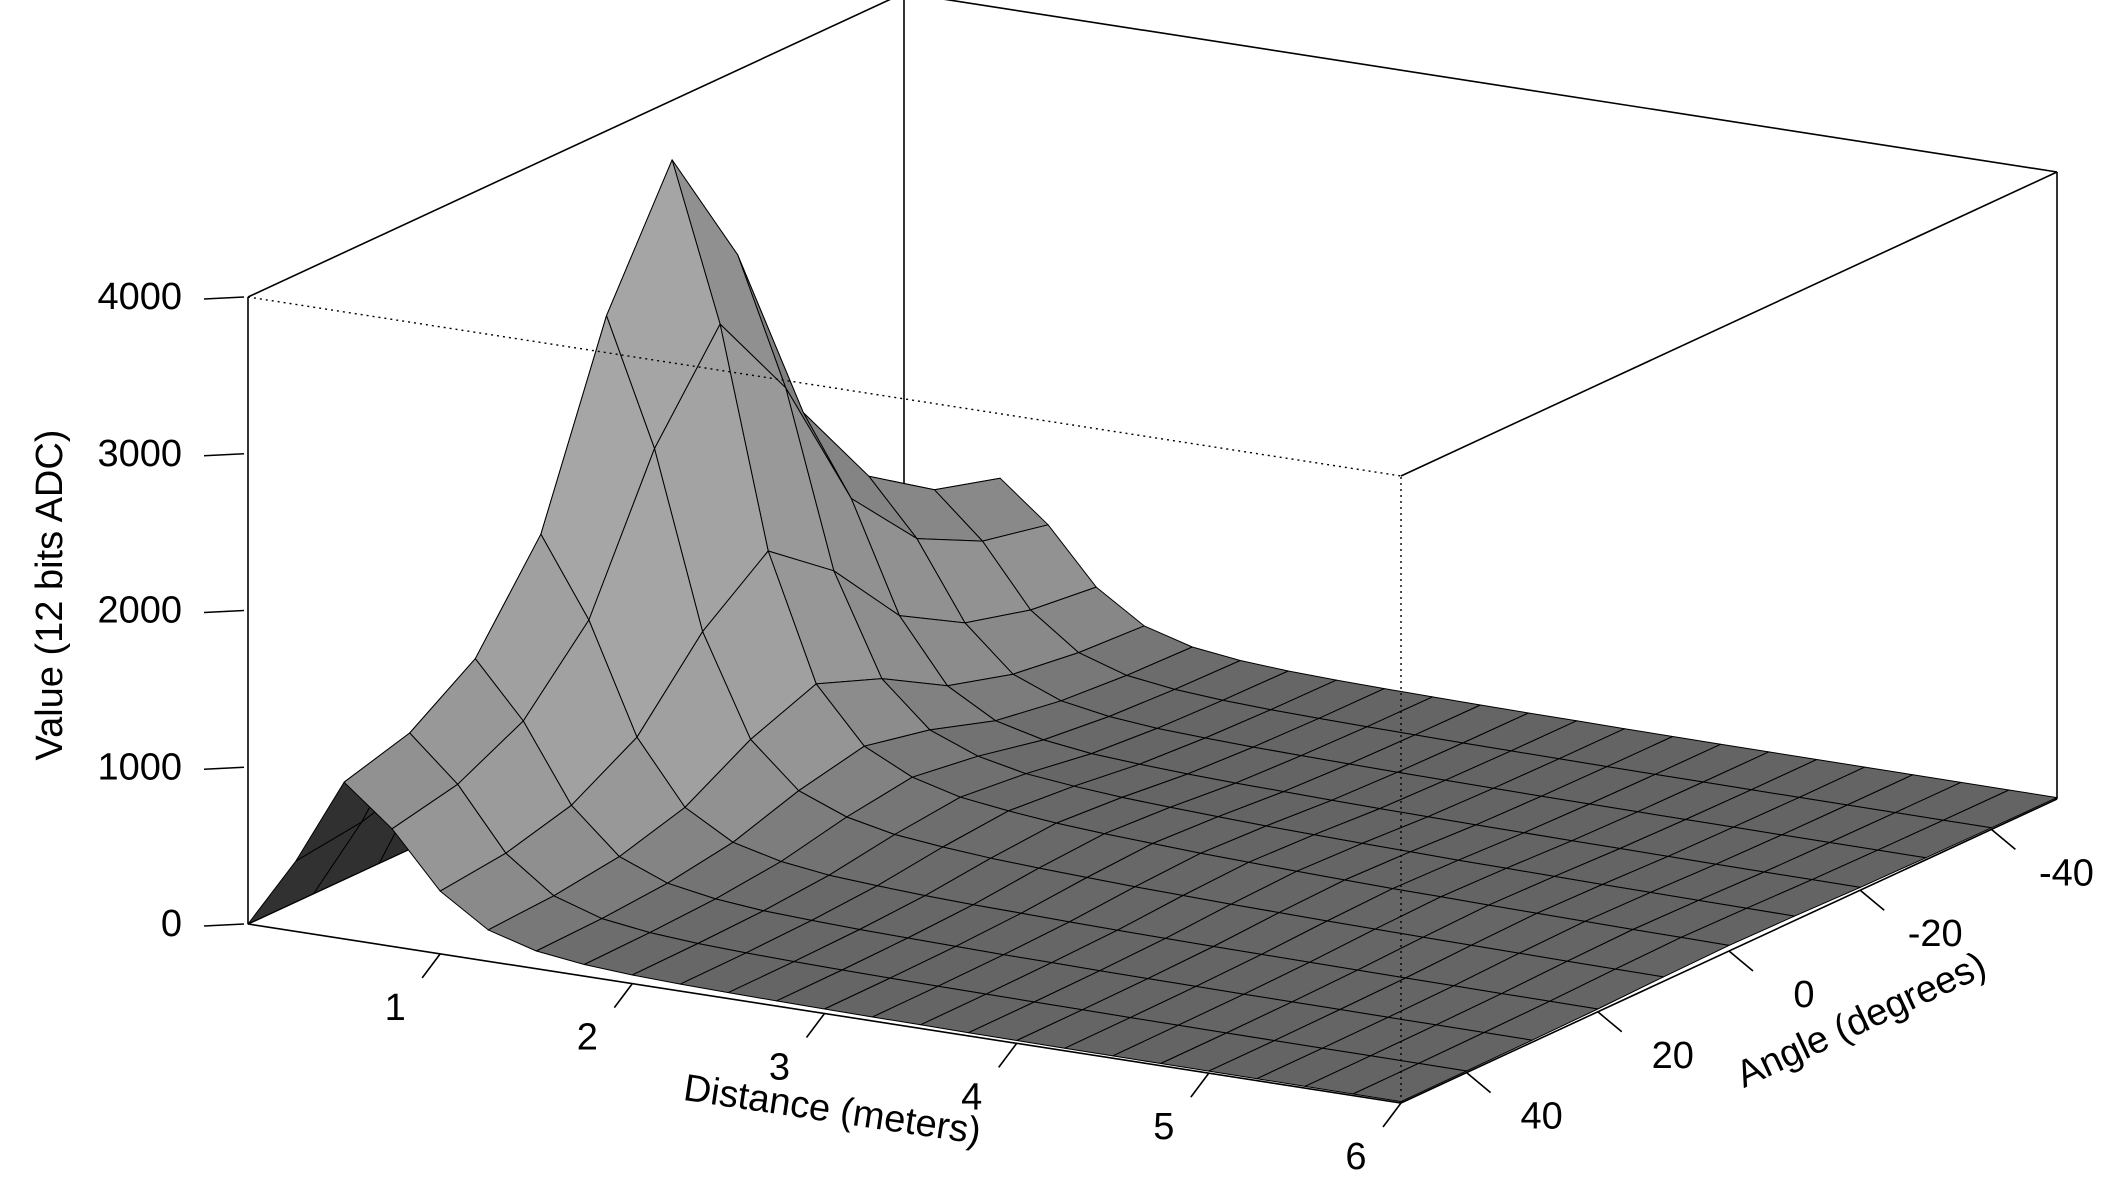 Image resolution: width=2111 pixels, height=1201 pixels. What do you see at coordinates (1935, 934) in the screenshot?
I see `y-tick-label: -20` at bounding box center [1935, 934].